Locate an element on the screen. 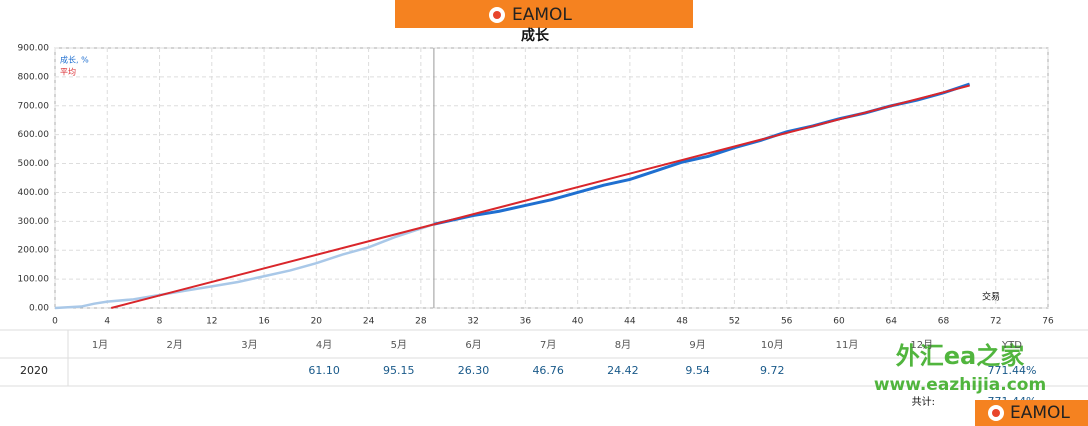 The height and width of the screenshot is (426, 1088). x-tick-label: 4 is located at coordinates (107, 322).